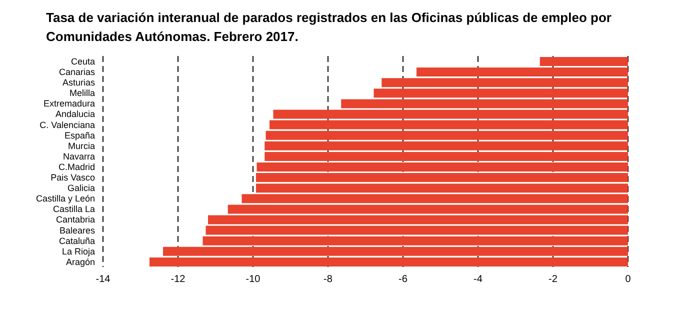 The height and width of the screenshot is (320, 676). I want to click on y-tick-label: Baleares, so click(77, 230).